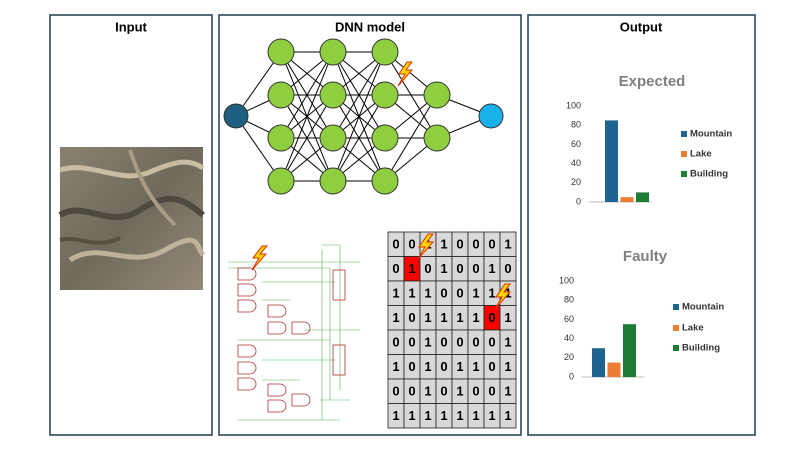 This screenshot has height=452, width=804. I want to click on legend-label: Building, so click(709, 174).